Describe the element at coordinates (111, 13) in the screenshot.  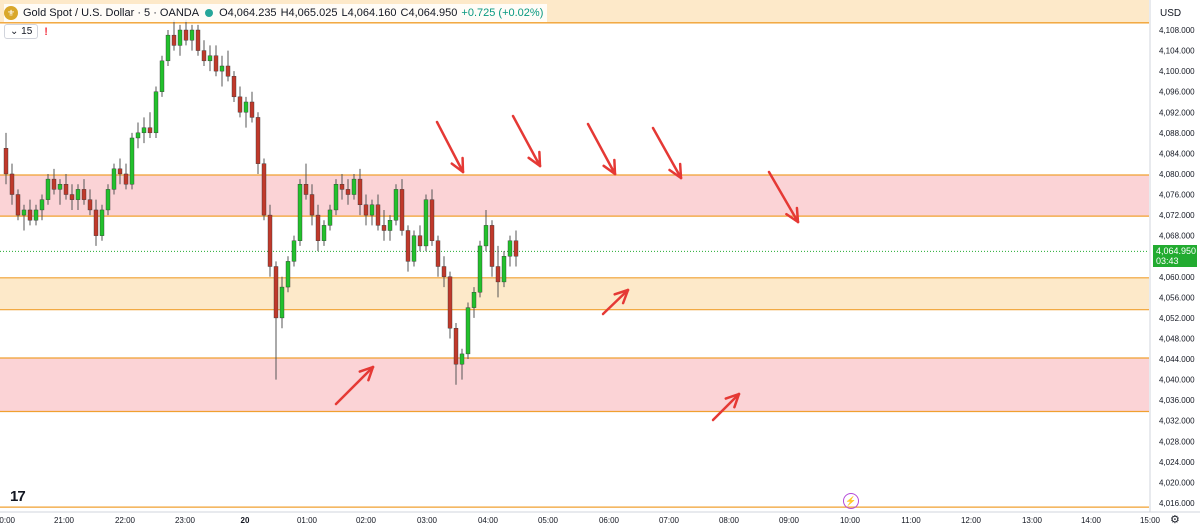
I see `symbol-title: Gold Spot / U.S. Dollar · 5 · OANDA` at that location.